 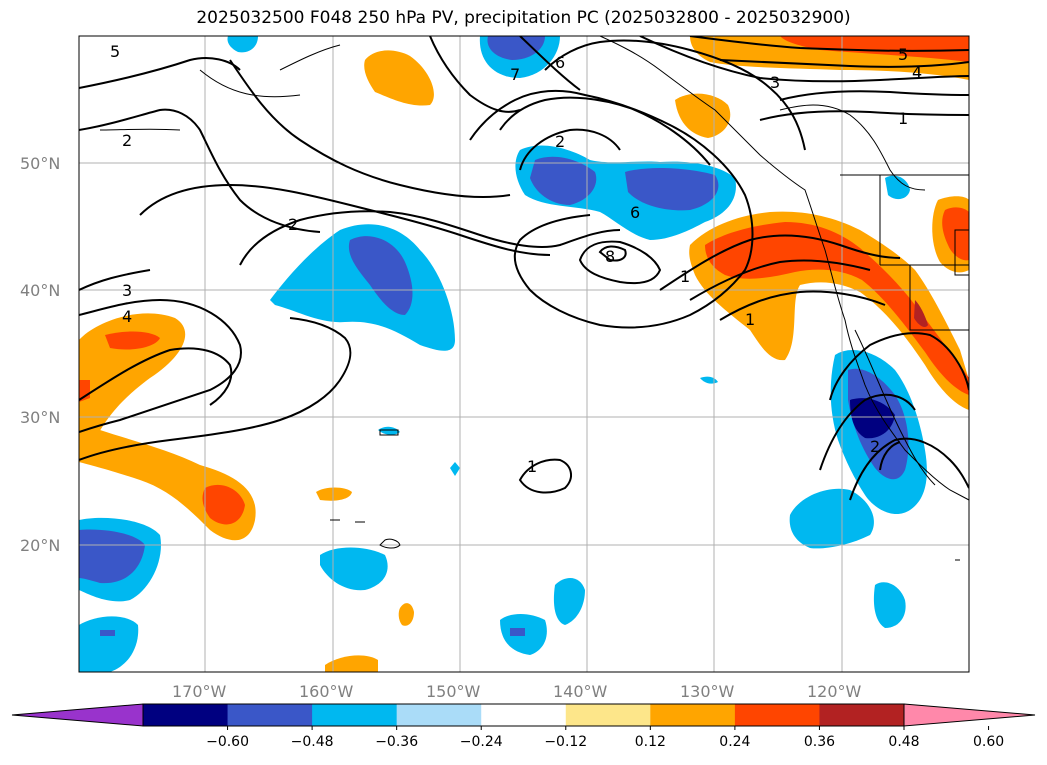 What do you see at coordinates (481, 742) in the screenshot?
I see `colorbar-tick-label: −0.24` at bounding box center [481, 742].